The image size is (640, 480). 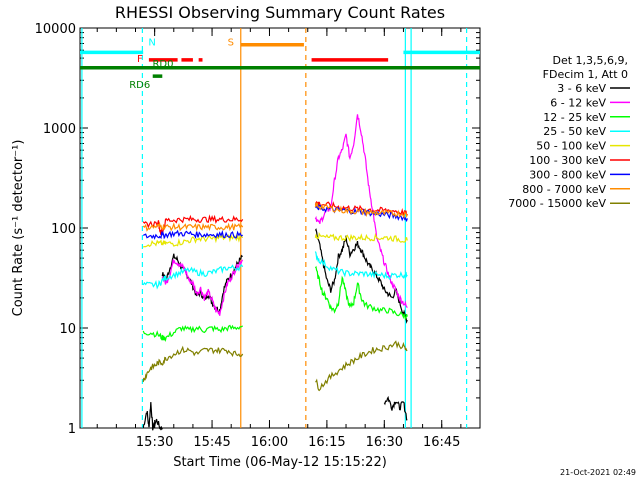 I want to click on legend-entry-label: 50 - 100 keV, so click(x=571, y=146).